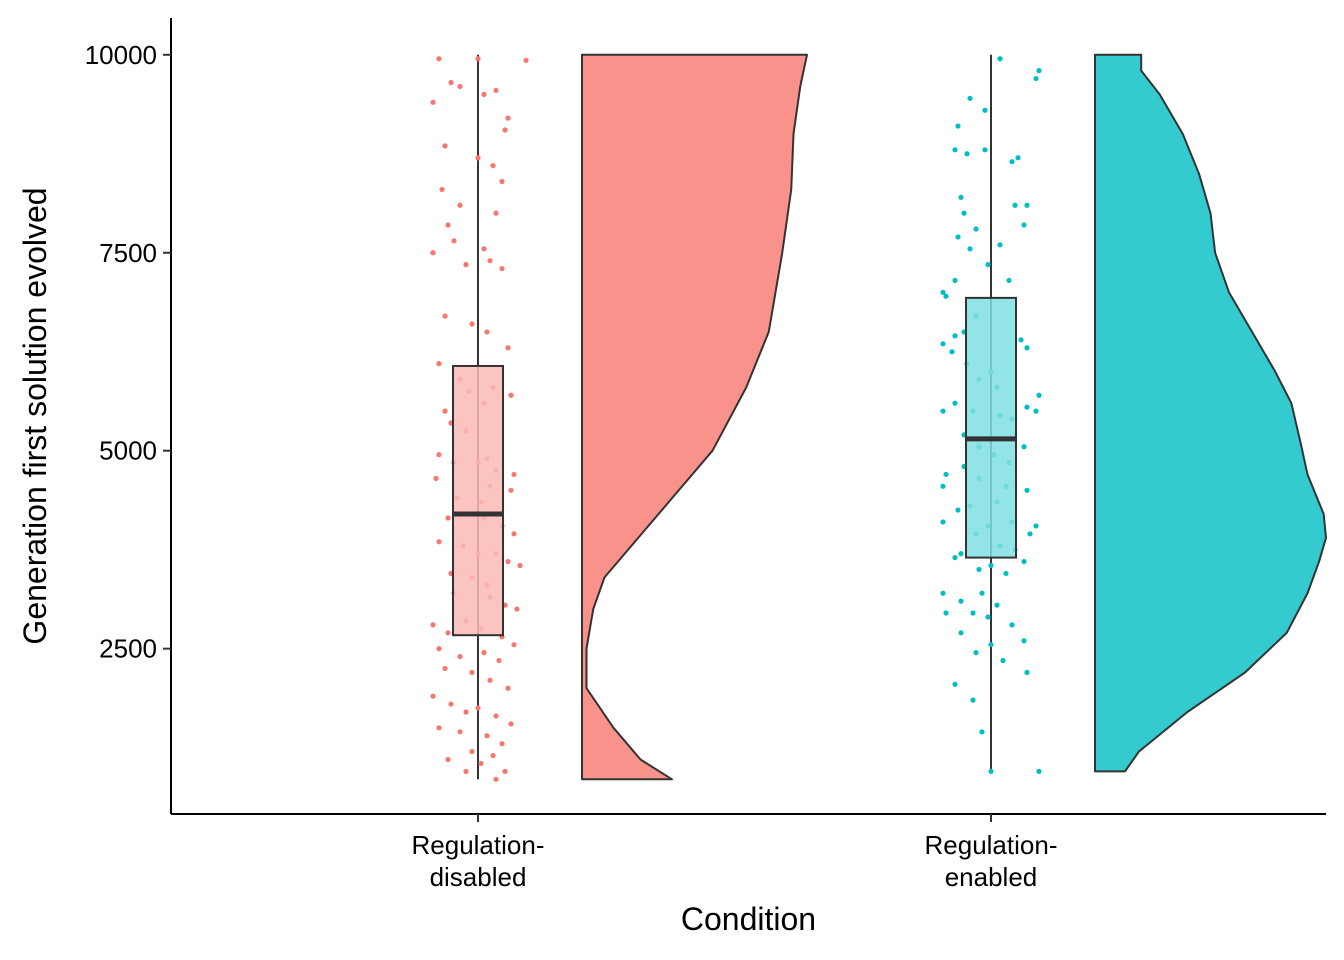 This screenshot has width=1344, height=960. I want to click on y-tick-label: 7500, so click(128, 253).